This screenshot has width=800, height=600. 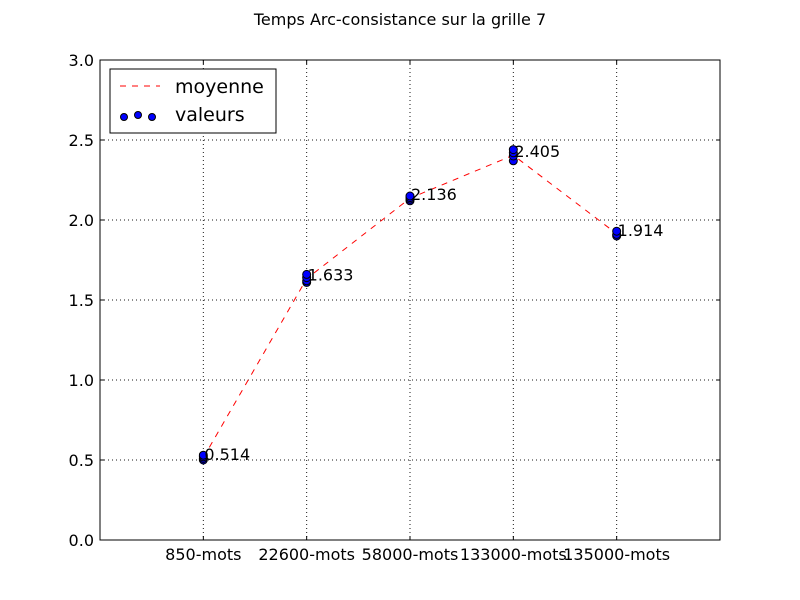 What do you see at coordinates (210, 115) in the screenshot?
I see `legend-valeurs-label: valeurs` at bounding box center [210, 115].